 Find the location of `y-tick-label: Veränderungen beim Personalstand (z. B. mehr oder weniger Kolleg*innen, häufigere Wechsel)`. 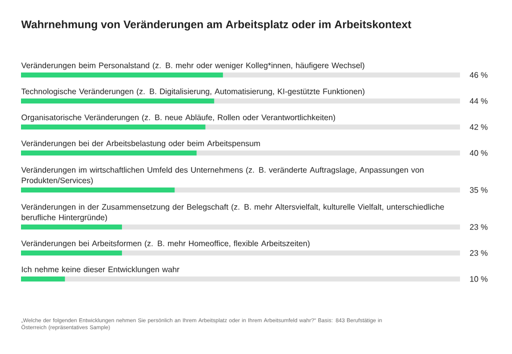

y-tick-label: Veränderungen beim Personalstand (z. B. mehr oder weniger Kolleg*innen, häufigere Wechsel) is located at coordinates (192, 66).